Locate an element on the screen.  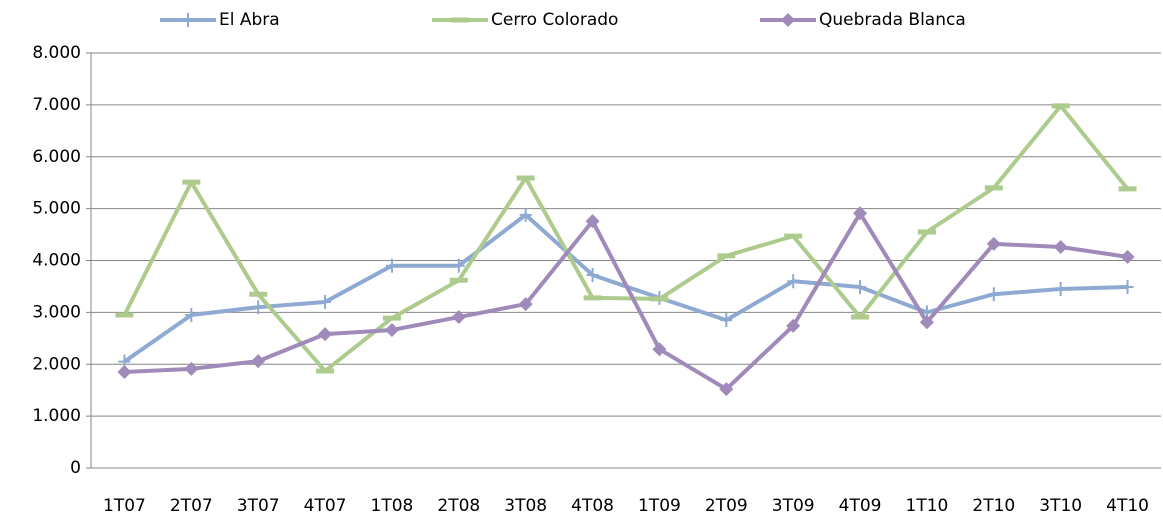
y-tick-label: 0 is located at coordinates (75, 468).